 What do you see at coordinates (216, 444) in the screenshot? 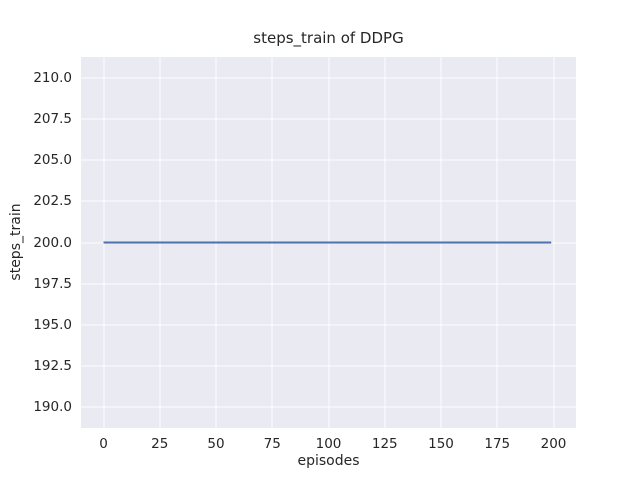
I see `x-tick-label: 50` at bounding box center [216, 444].